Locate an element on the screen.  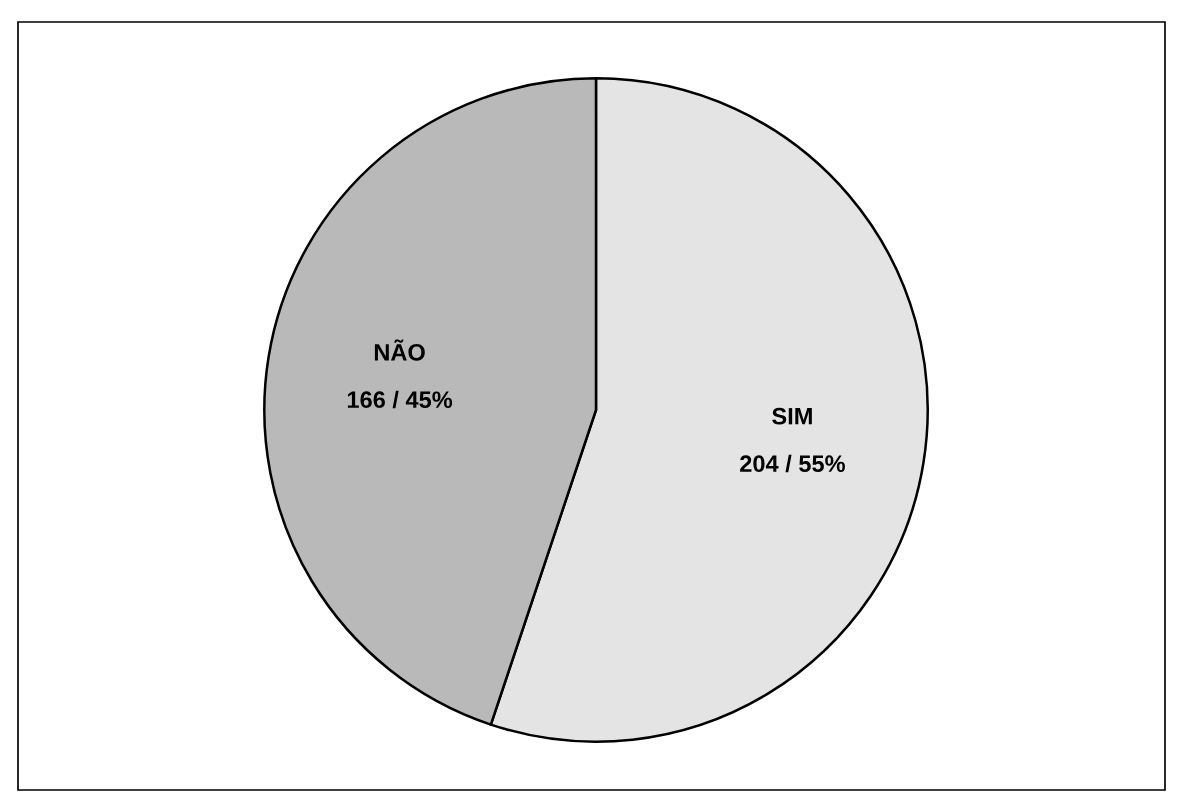
slice-label: NÃO is located at coordinates (399, 350).